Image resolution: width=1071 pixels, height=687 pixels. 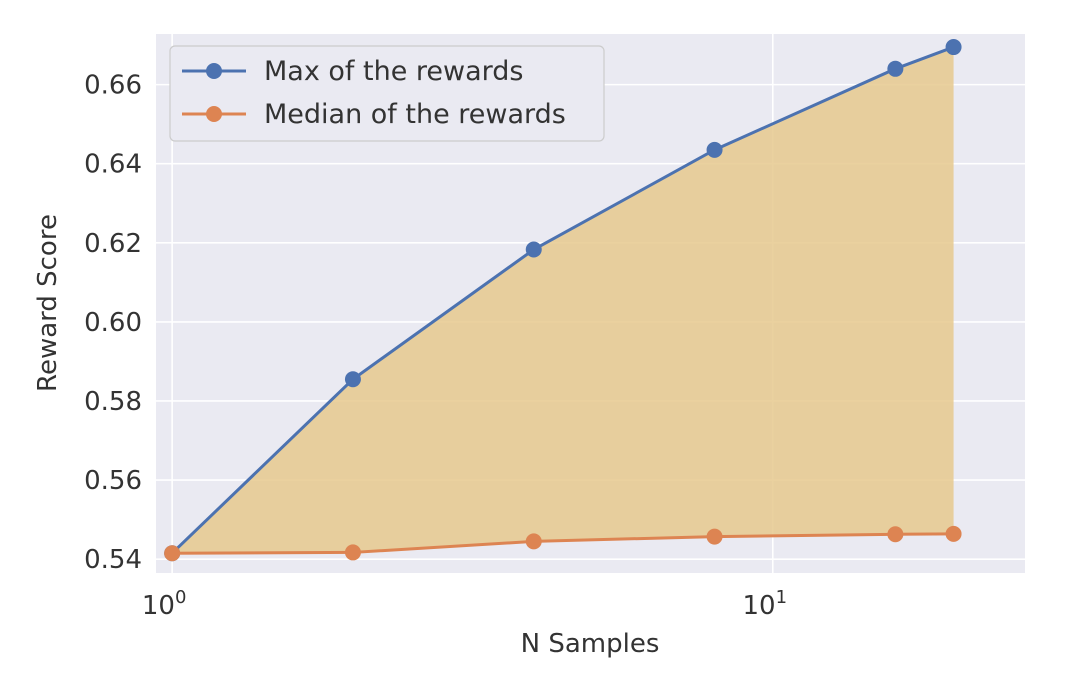 I want to click on y-axis-label: Reward Score, so click(x=48, y=303).